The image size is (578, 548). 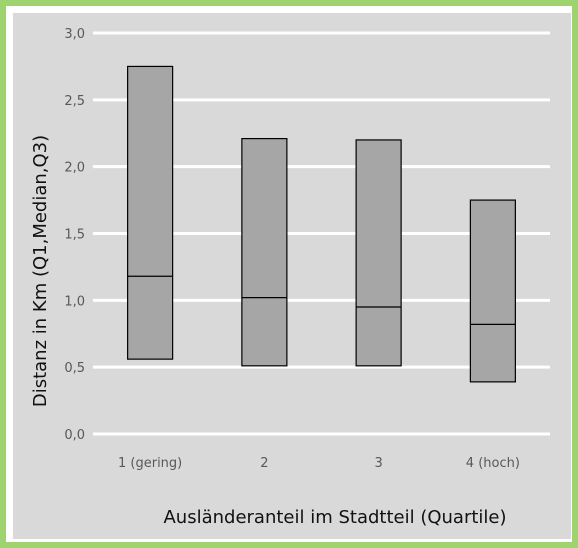 I want to click on y-tick-label: 2,5, so click(x=74, y=101).